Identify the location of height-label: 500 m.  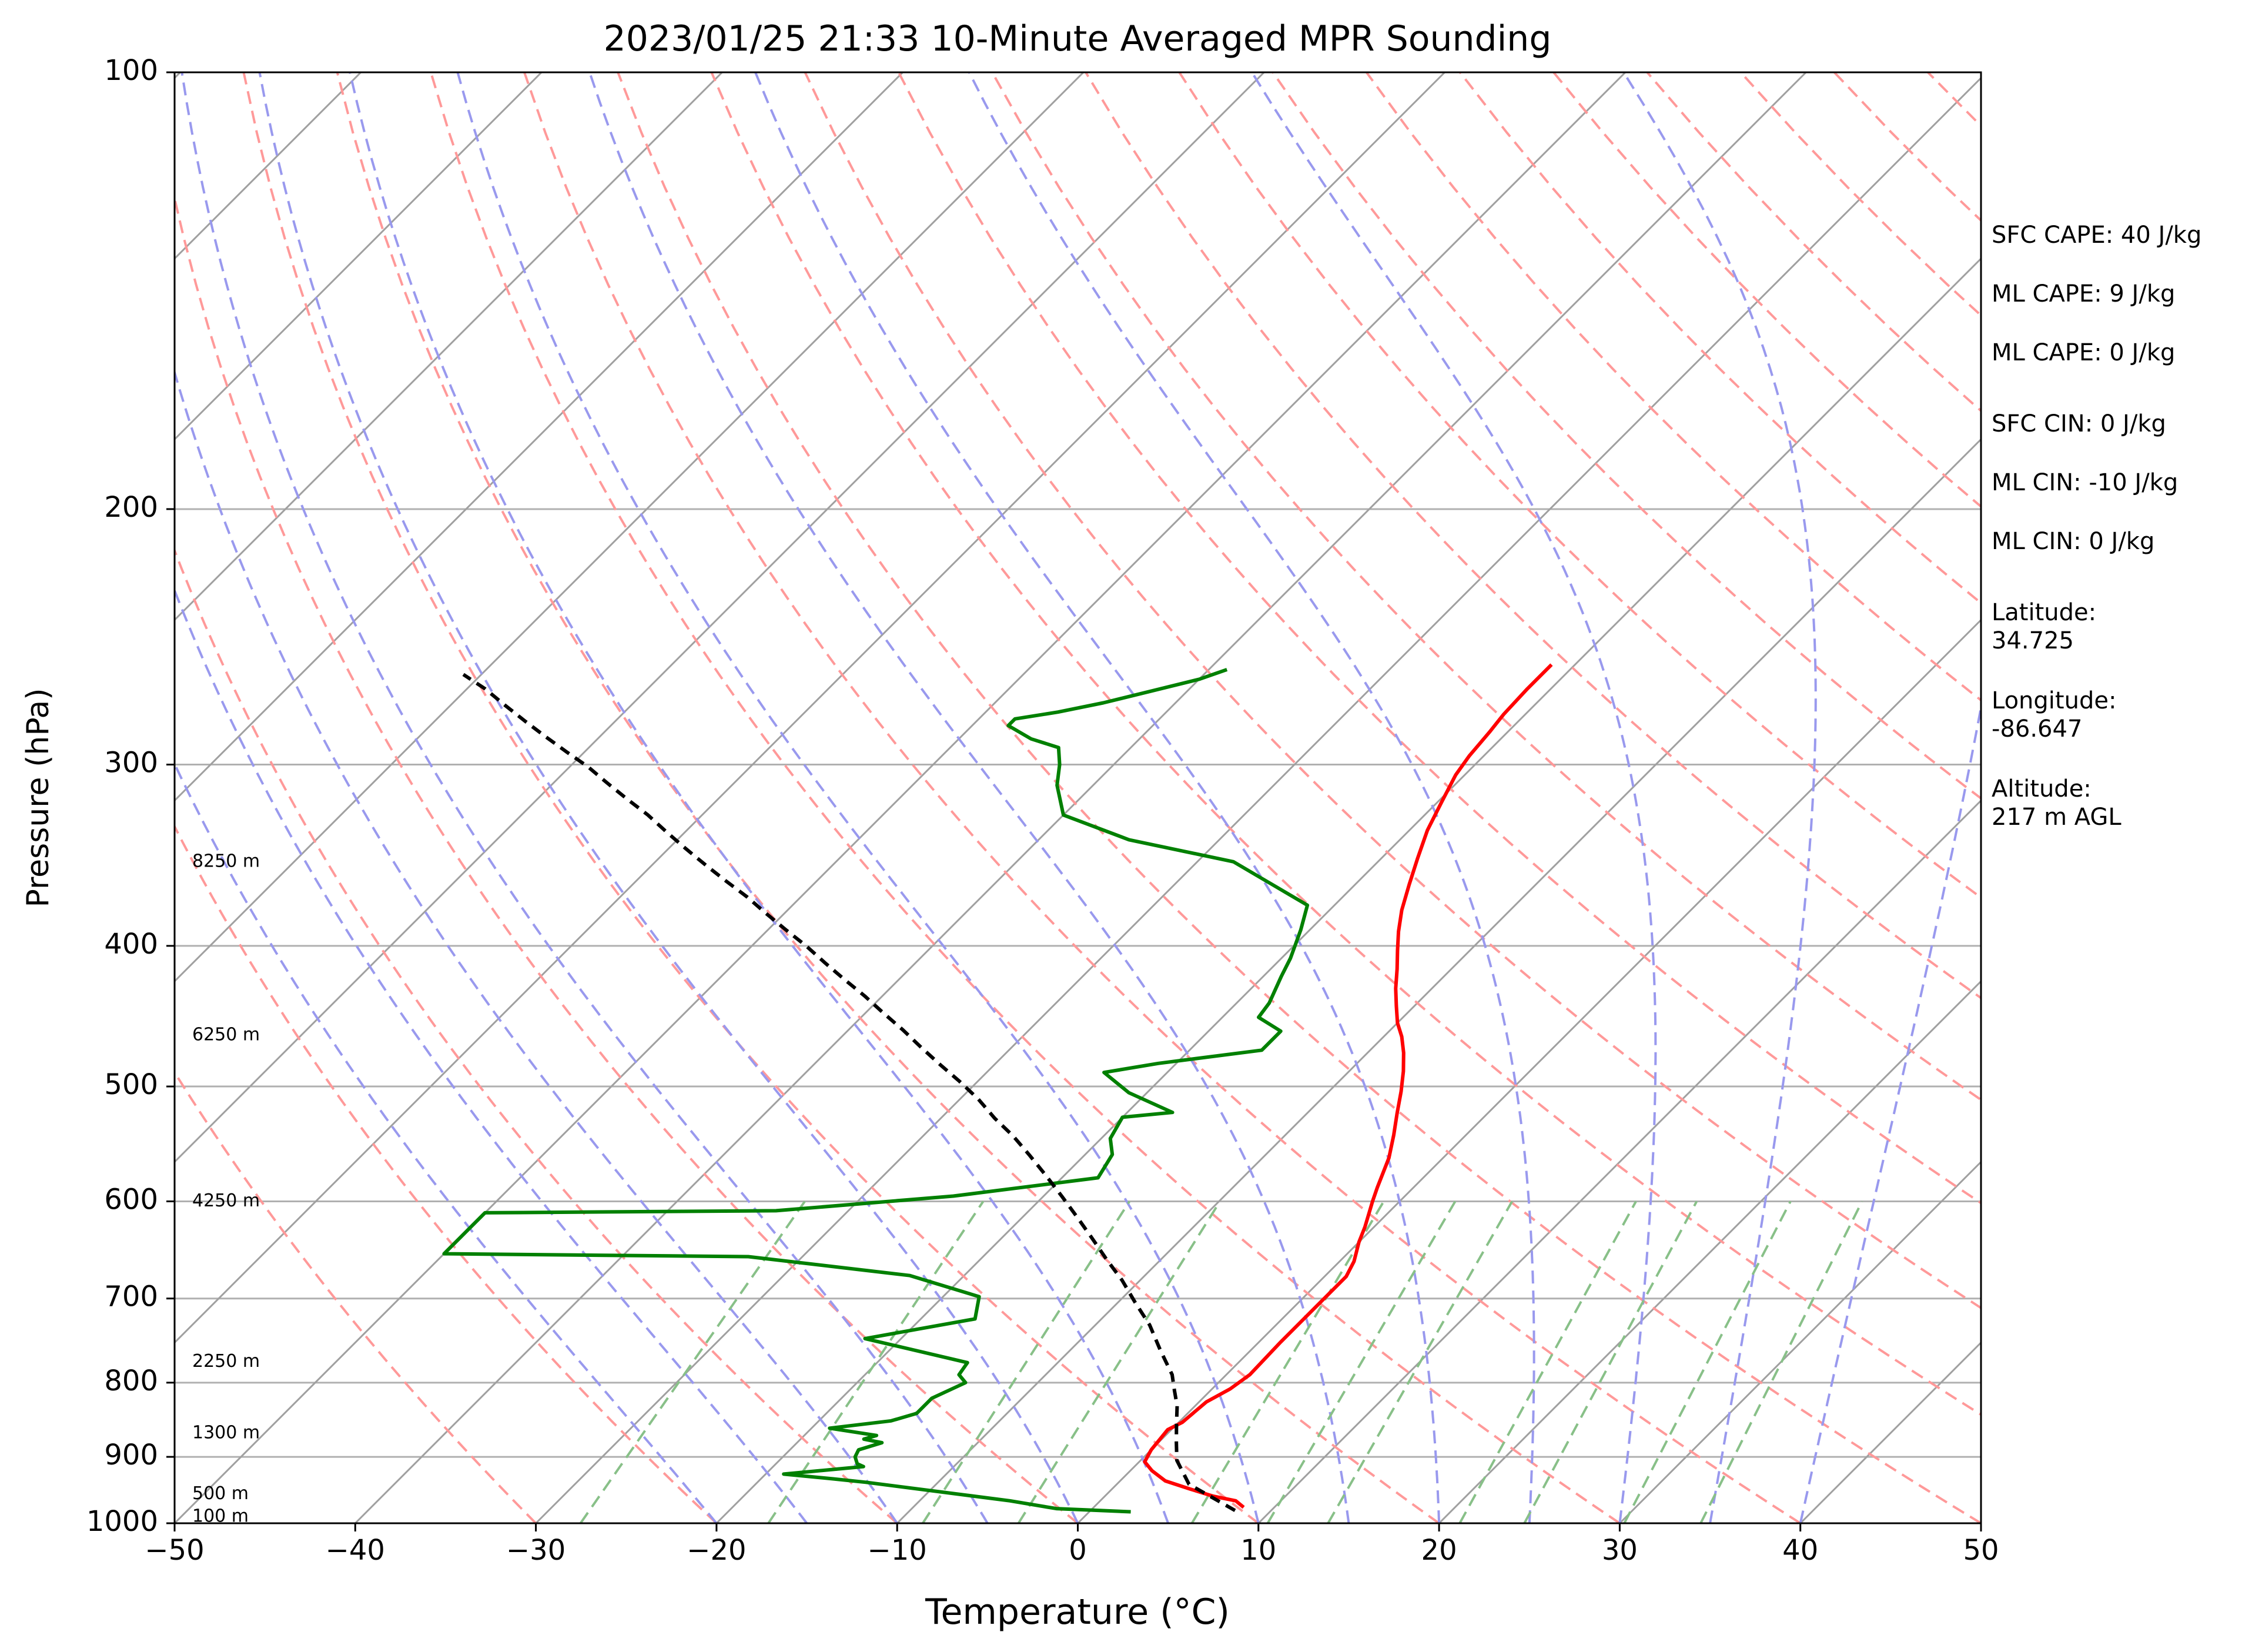
(221, 1494).